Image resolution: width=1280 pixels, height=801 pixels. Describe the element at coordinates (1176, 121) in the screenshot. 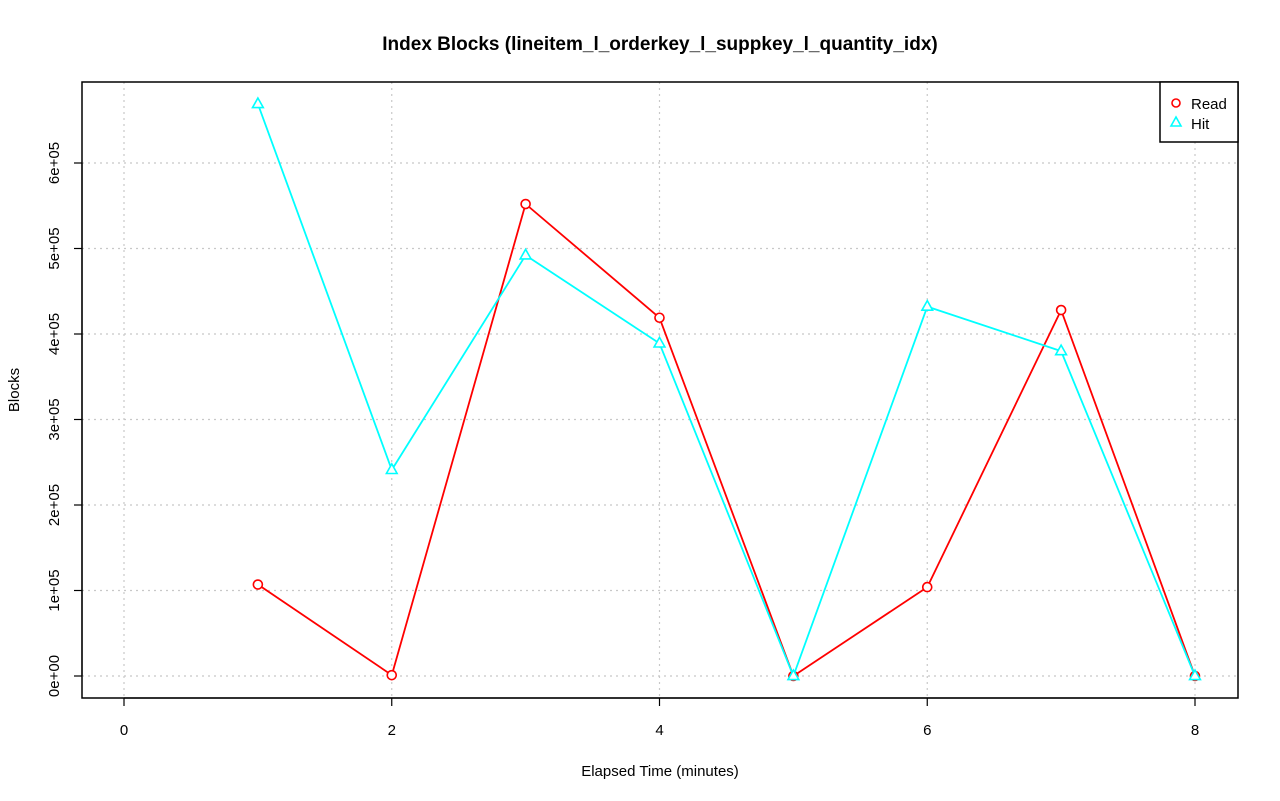

I see `legend-hit-marker` at that location.